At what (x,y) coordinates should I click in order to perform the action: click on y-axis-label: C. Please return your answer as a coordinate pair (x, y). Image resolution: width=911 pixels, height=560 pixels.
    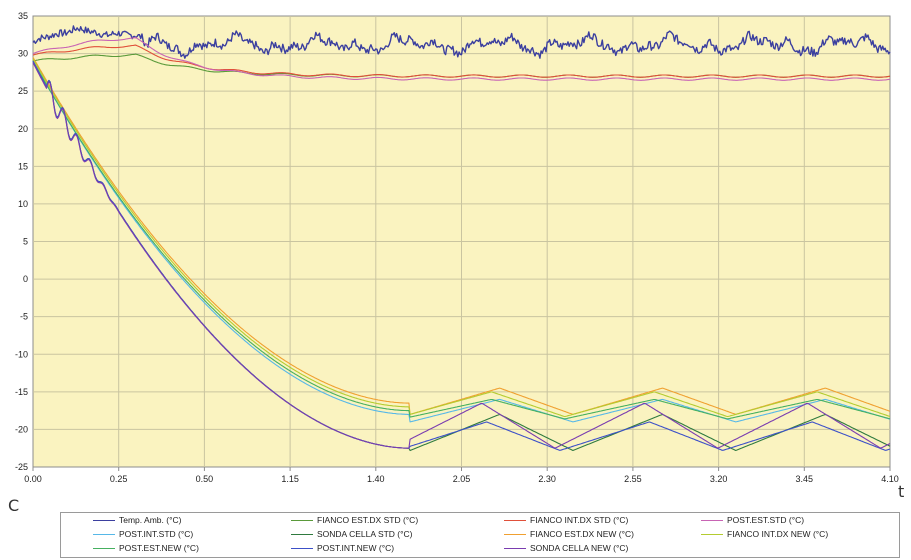
    Looking at the image, I should click on (14, 505).